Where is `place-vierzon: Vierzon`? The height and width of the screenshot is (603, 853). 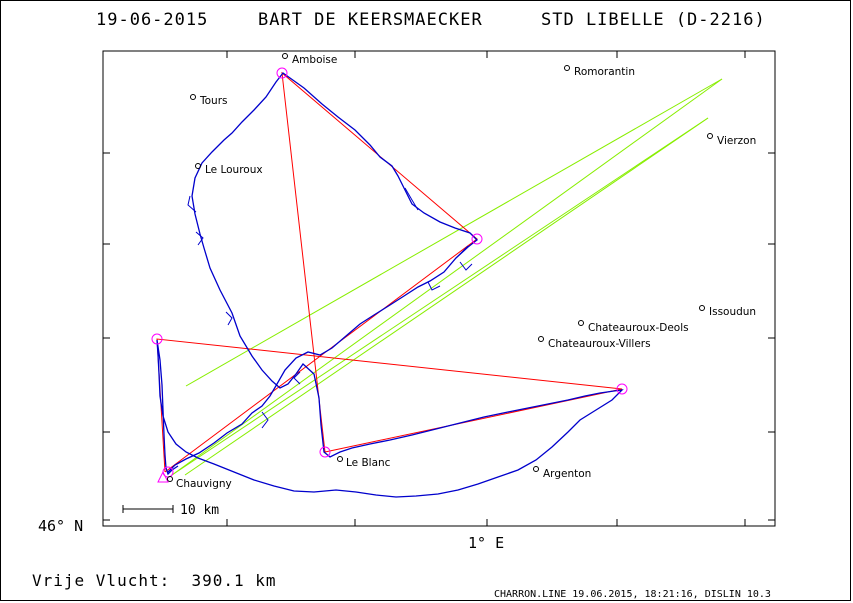 place-vierzon: Vierzon is located at coordinates (736, 141).